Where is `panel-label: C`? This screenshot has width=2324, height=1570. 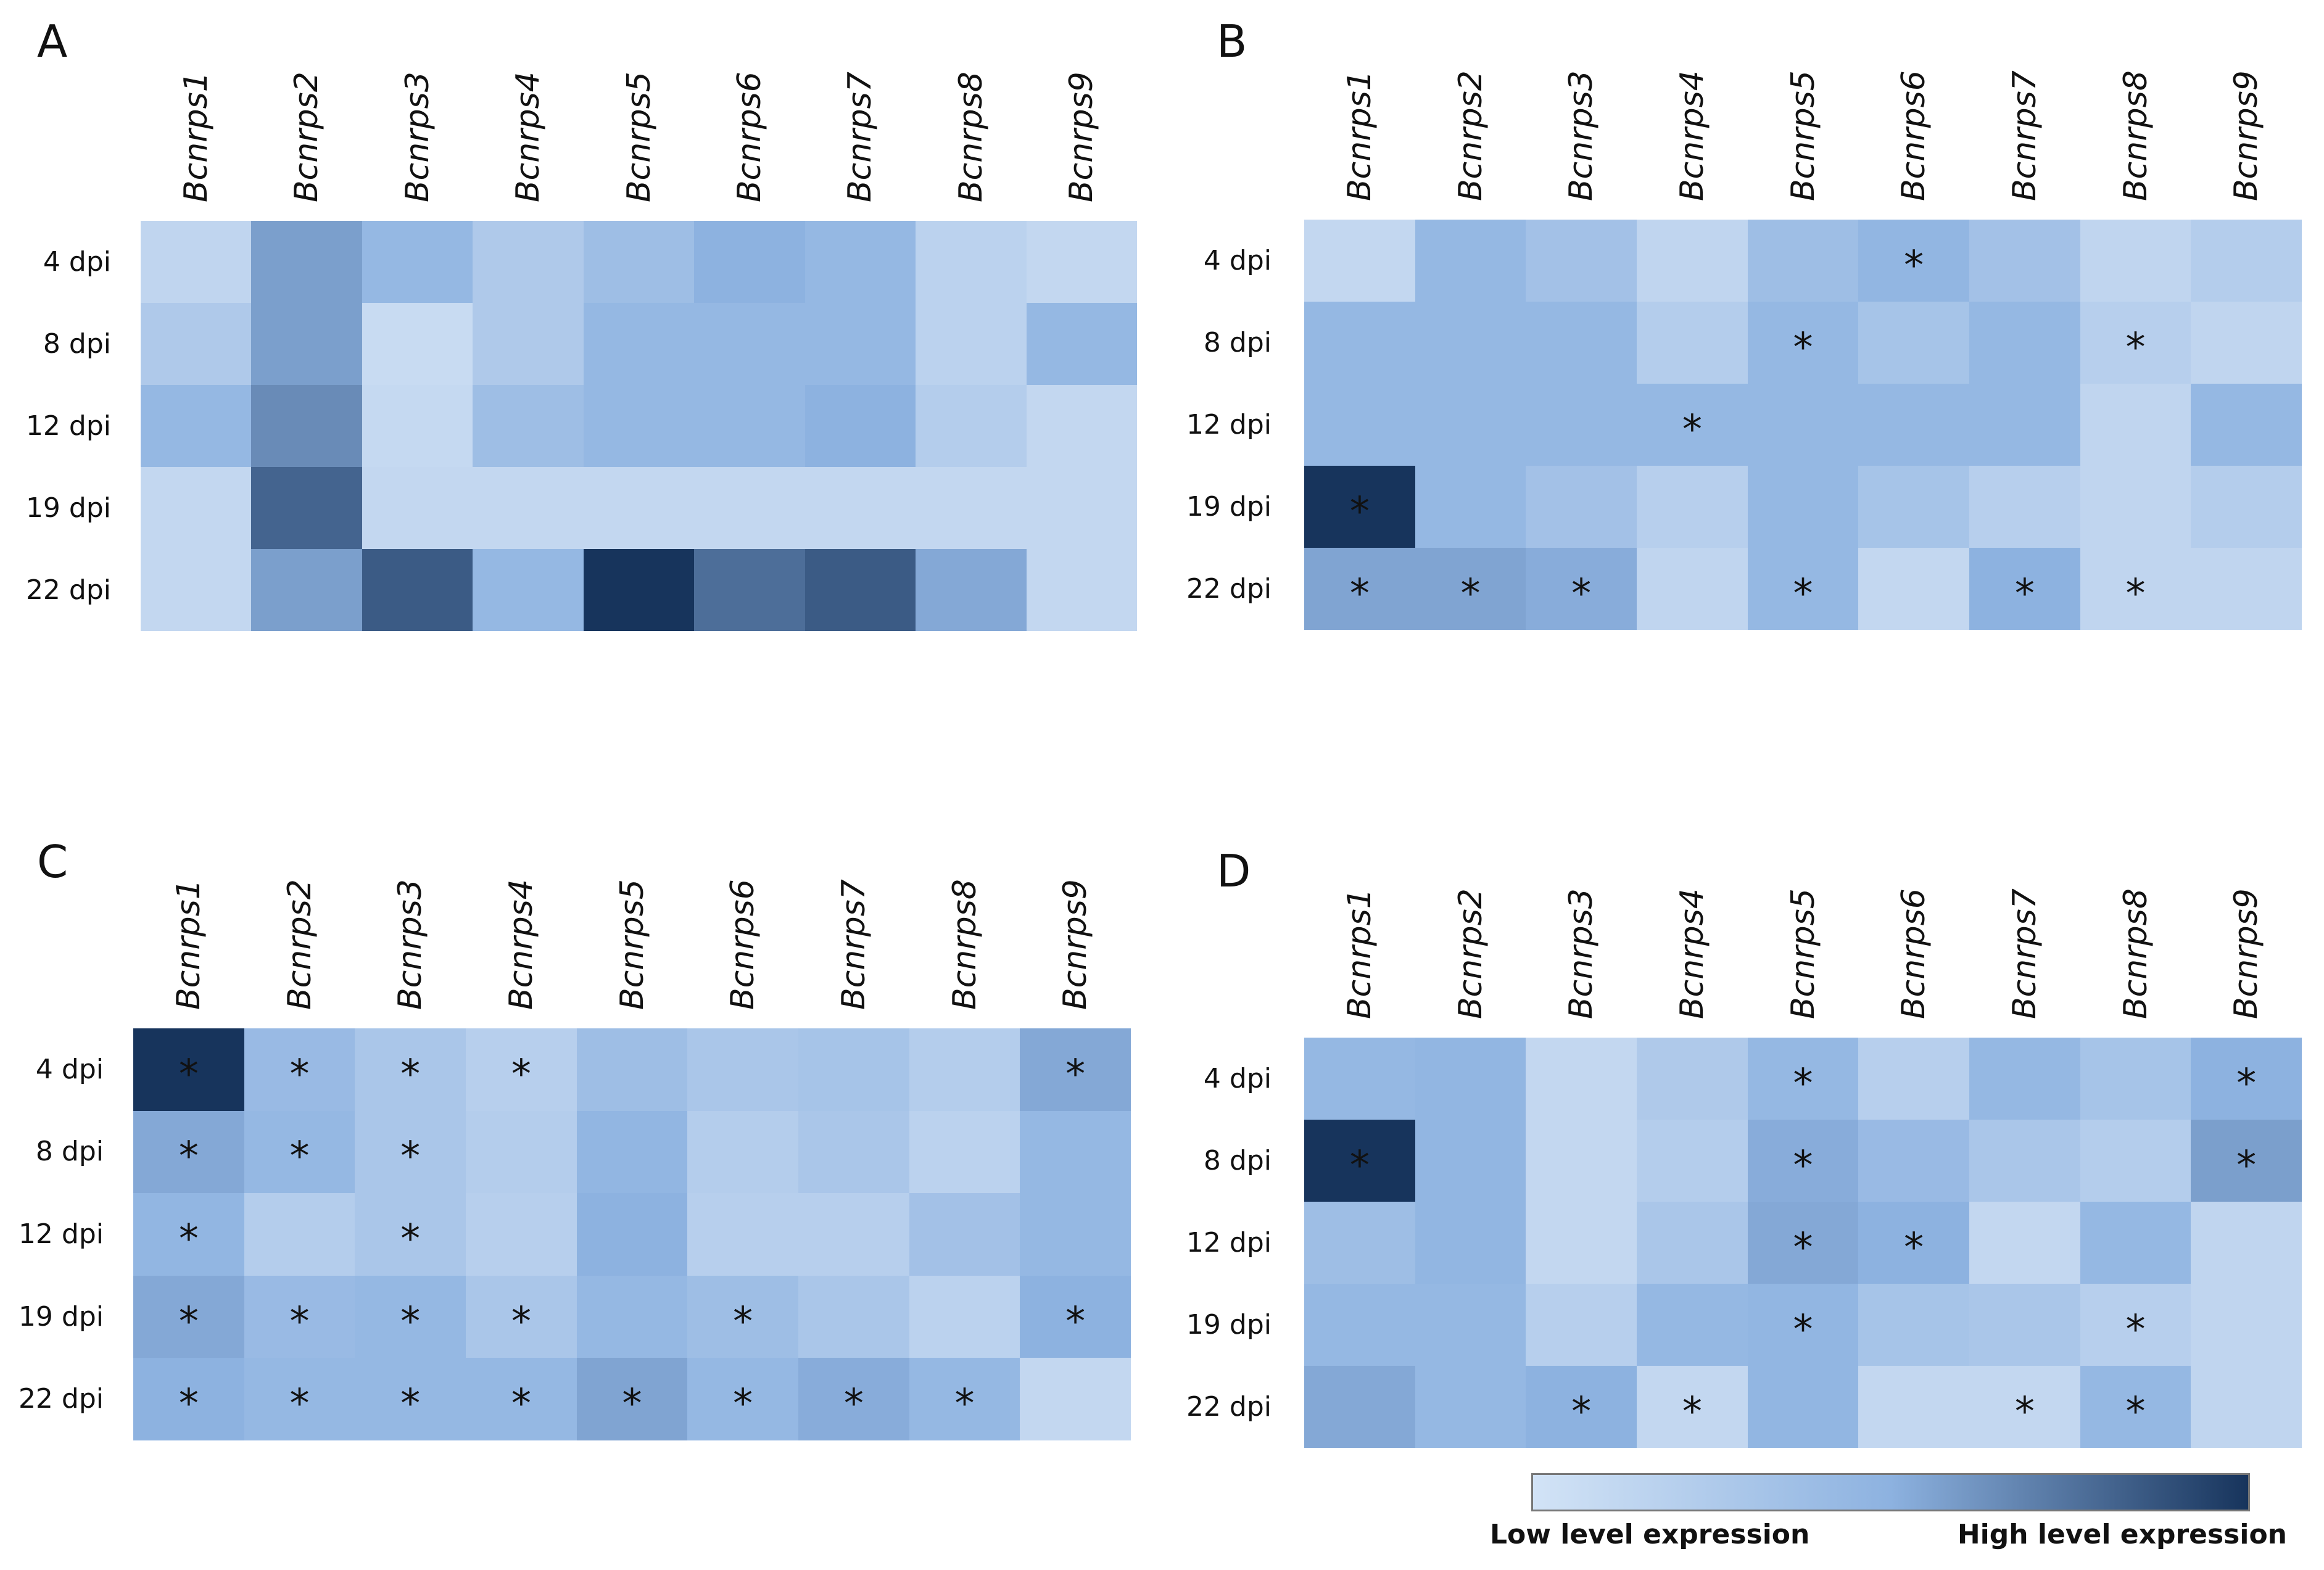
panel-label: C is located at coordinates (53, 862).